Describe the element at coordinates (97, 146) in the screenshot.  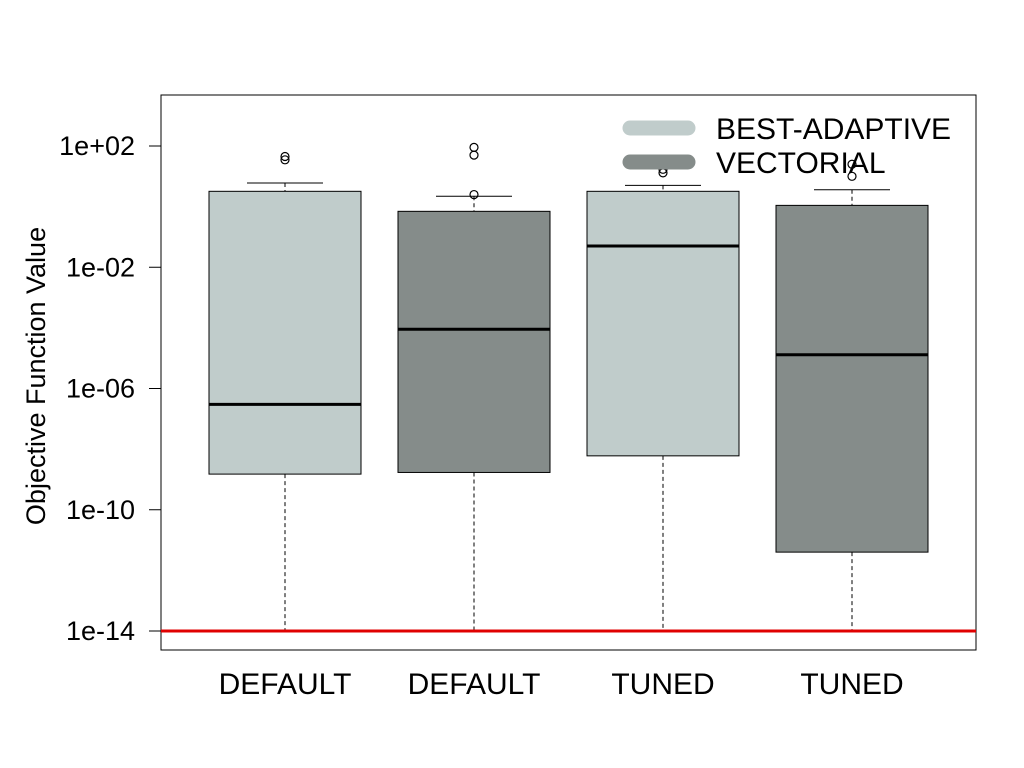
I see `y-tick-label: 1e+02` at that location.